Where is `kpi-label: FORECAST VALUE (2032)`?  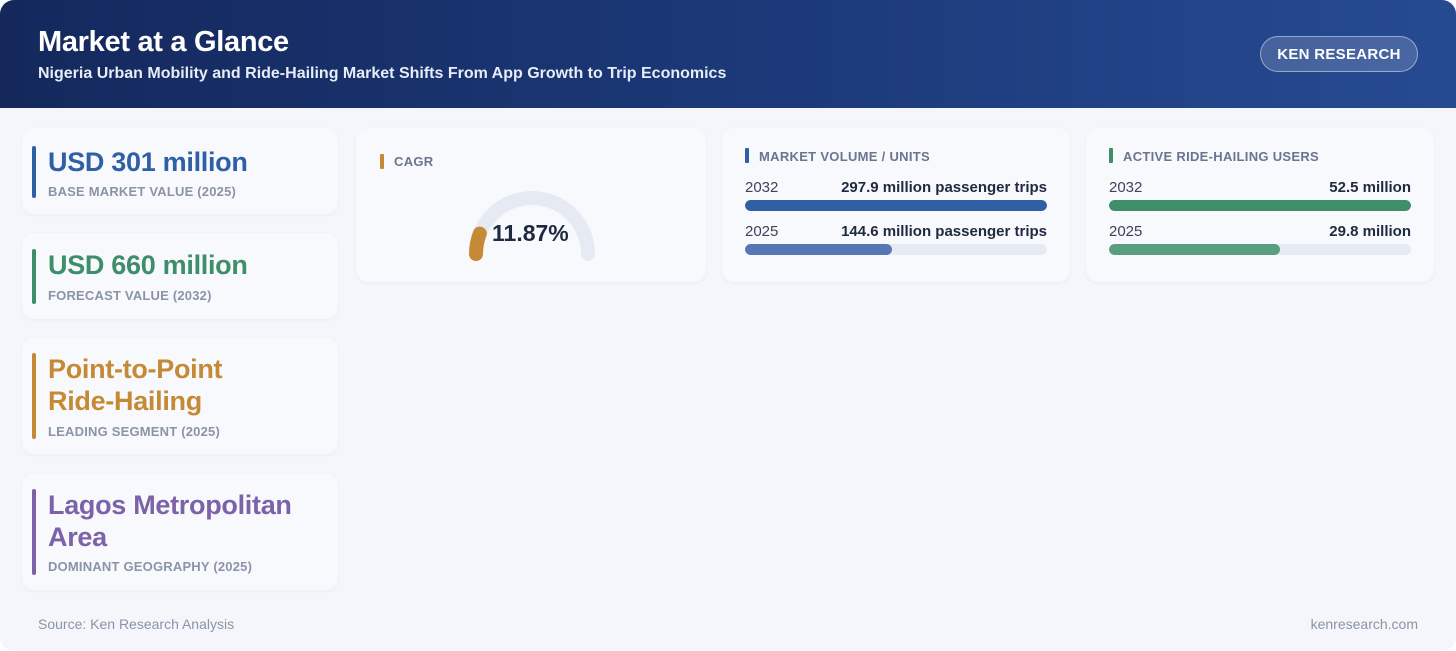
kpi-label: FORECAST VALUE (2032) is located at coordinates (130, 295).